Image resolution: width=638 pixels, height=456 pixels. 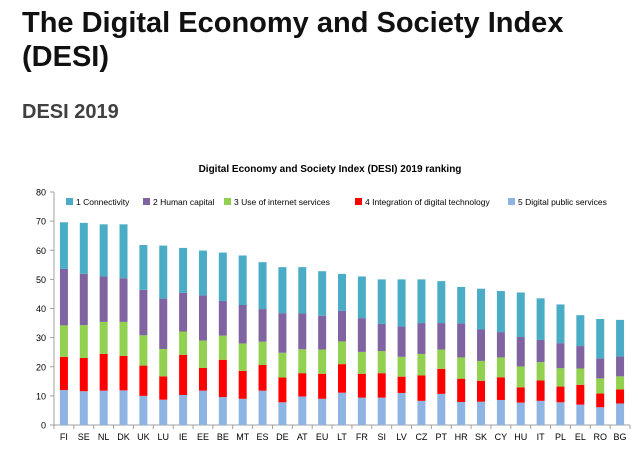 What do you see at coordinates (41, 222) in the screenshot?
I see `y-tick-label: 70` at bounding box center [41, 222].